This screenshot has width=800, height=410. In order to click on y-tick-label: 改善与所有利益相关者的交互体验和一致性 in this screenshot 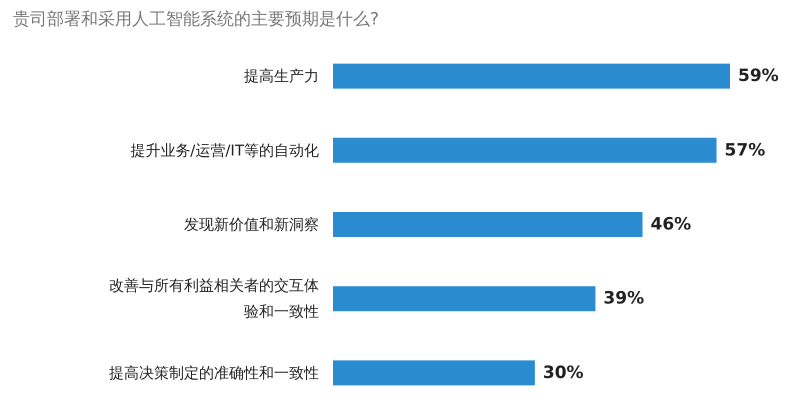, I will do `click(214, 298)`.